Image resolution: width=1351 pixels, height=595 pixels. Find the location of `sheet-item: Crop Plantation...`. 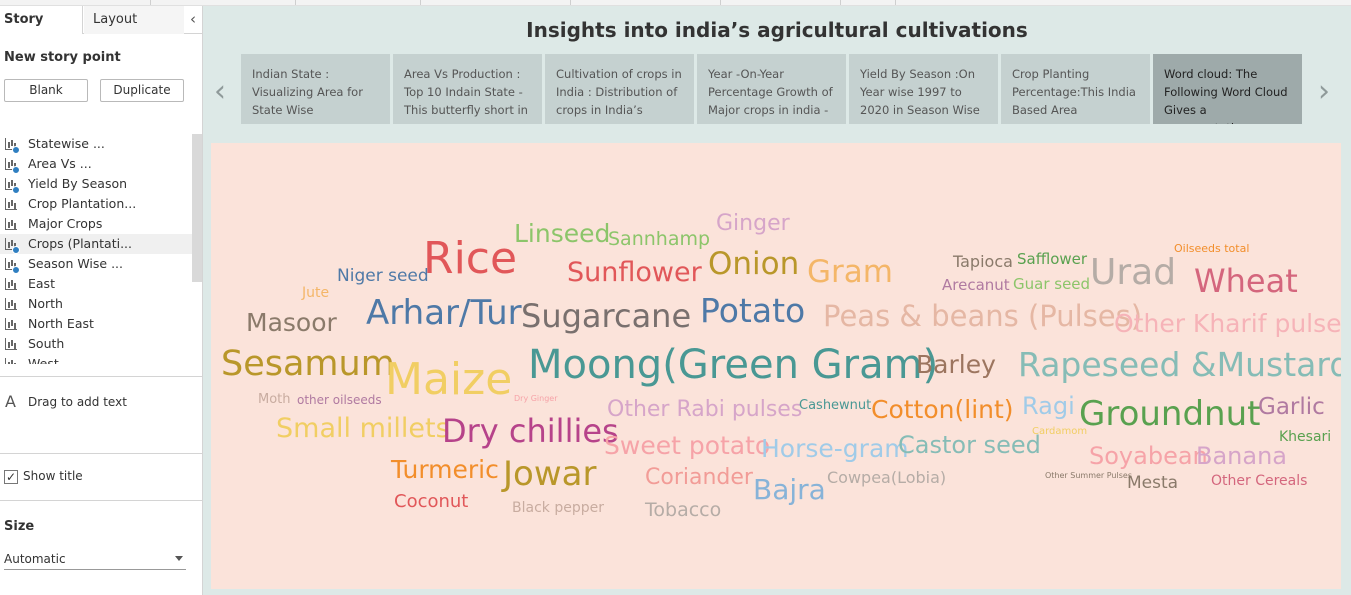

sheet-item: Crop Plantation... is located at coordinates (101, 204).